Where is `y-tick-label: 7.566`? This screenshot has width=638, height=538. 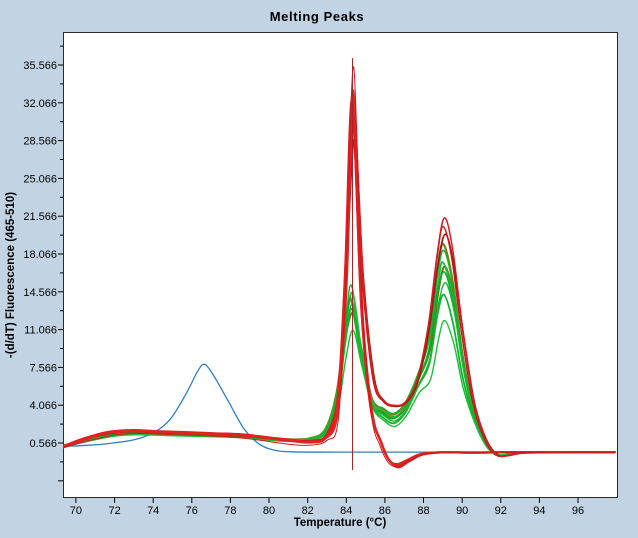 y-tick-label: 7.566 is located at coordinates (43, 368).